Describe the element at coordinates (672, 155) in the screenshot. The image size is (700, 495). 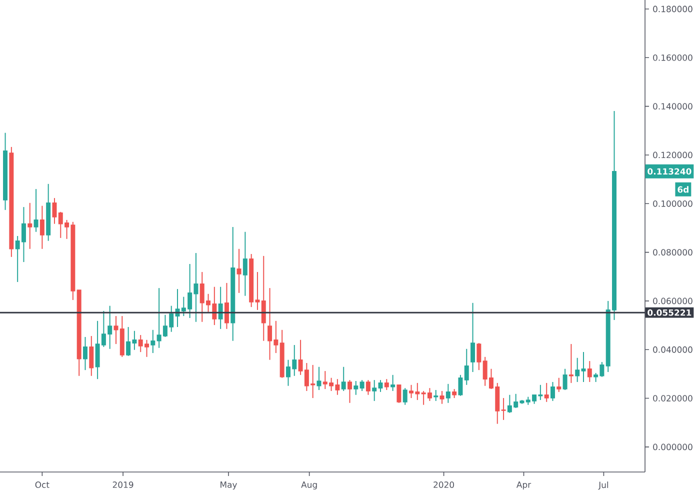
I see `y-tick-label: 0.120000` at that location.